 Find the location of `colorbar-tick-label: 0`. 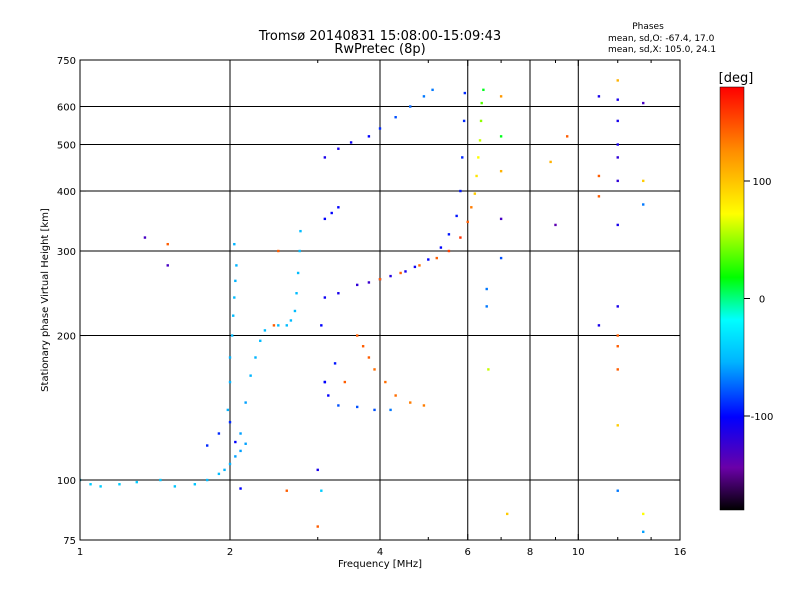

colorbar-tick-label: 0 is located at coordinates (762, 300).